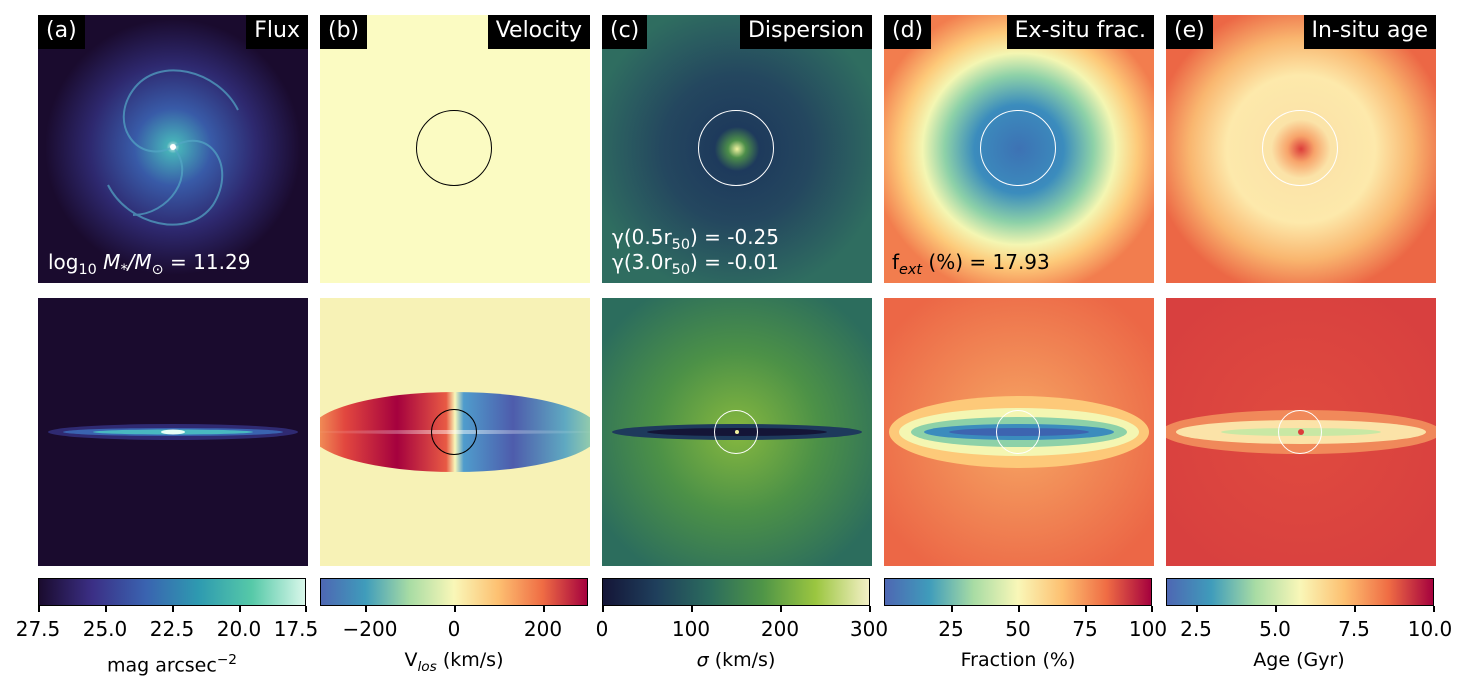 This screenshot has width=1471, height=692. Describe the element at coordinates (108, 262) in the screenshot. I see `mass-symbol: M` at that location.